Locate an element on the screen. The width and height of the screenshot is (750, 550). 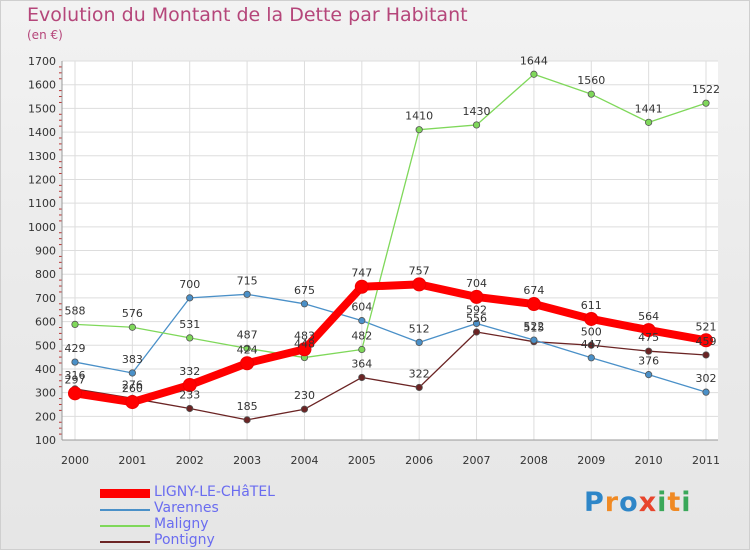
x-tick-label: 2004 is located at coordinates (304, 460).